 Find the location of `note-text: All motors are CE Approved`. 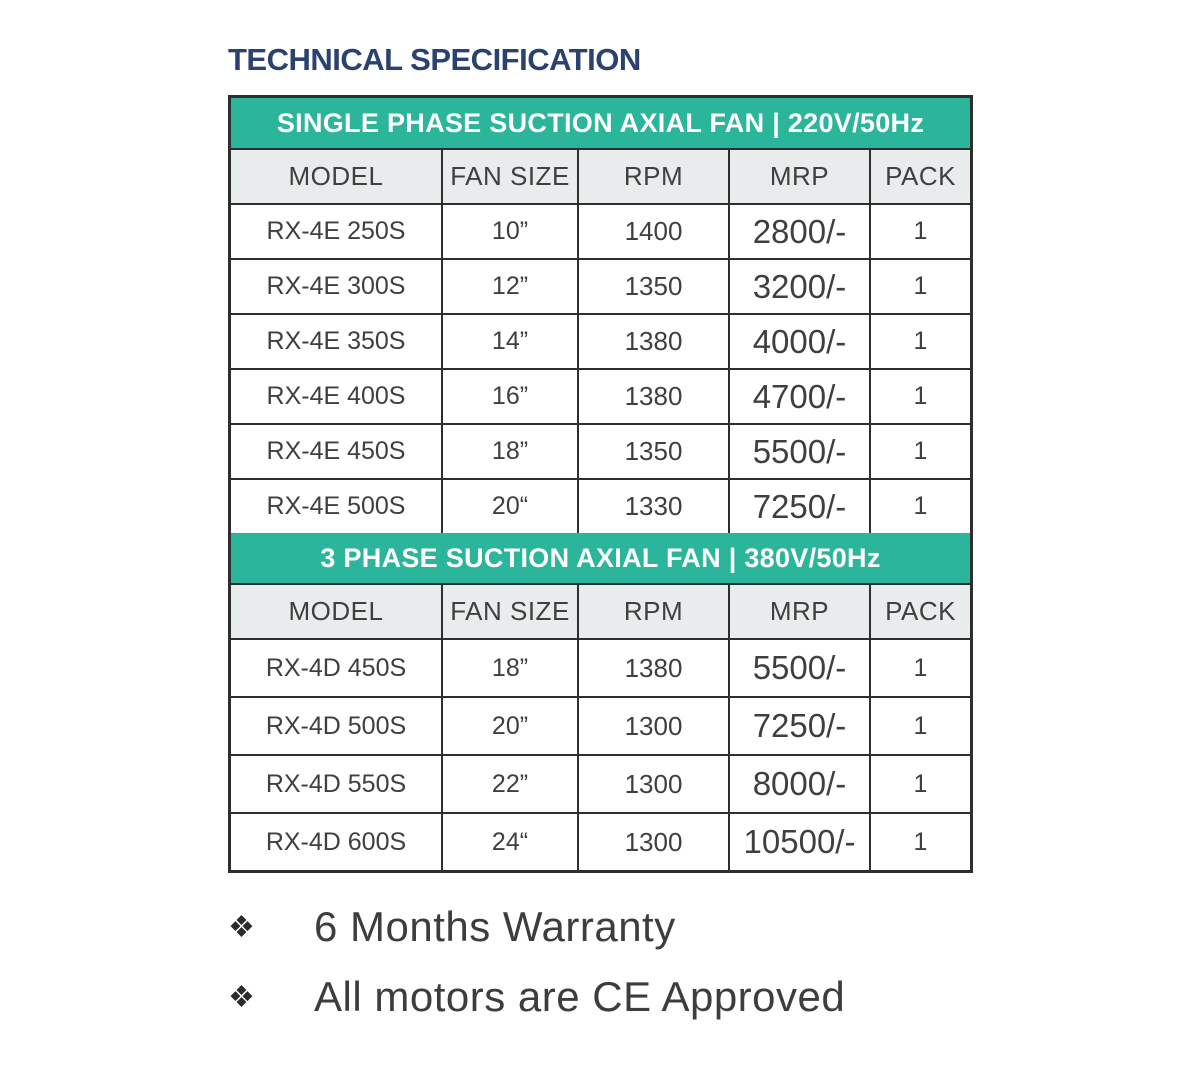

note-text: All motors are CE Approved is located at coordinates (580, 996).